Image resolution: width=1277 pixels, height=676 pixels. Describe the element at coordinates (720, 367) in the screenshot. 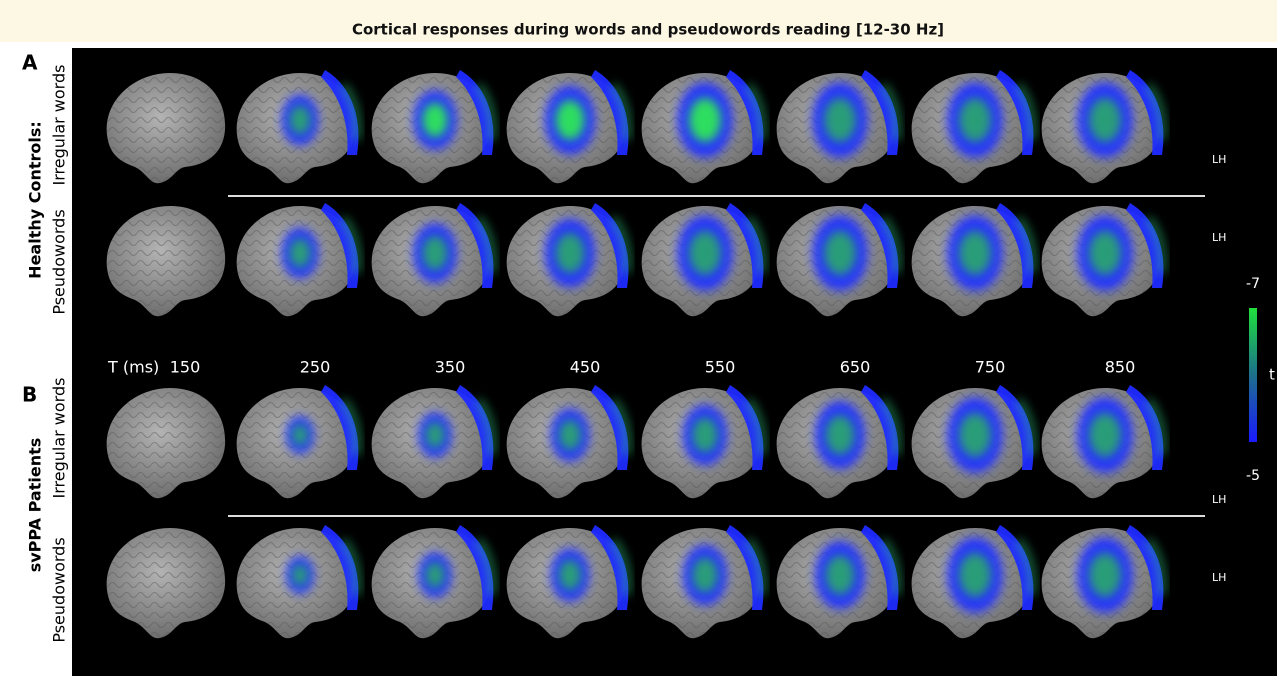

I see `time-label: 550` at that location.